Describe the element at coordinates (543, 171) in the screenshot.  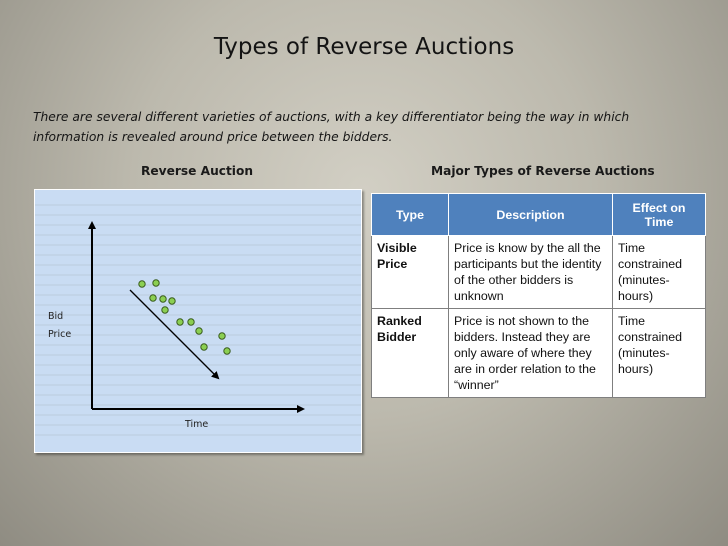
I see `major-types-heading: Major Types of Reverse Auctions` at that location.